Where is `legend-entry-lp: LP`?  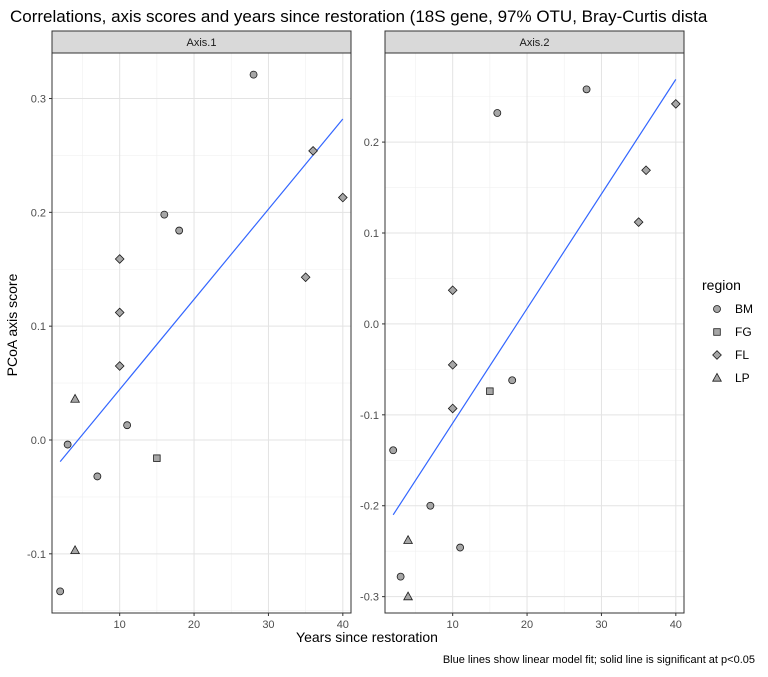 legend-entry-lp: LP is located at coordinates (731, 378).